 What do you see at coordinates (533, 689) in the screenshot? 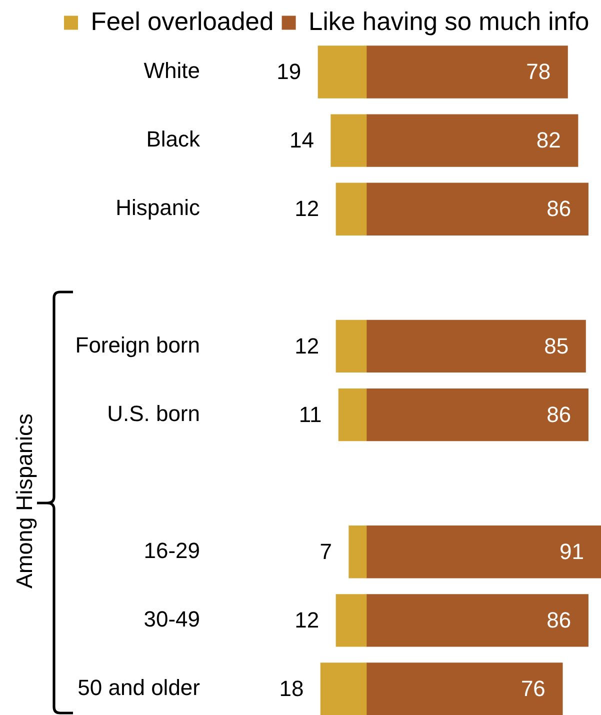
I see `data-label: 76` at bounding box center [533, 689].